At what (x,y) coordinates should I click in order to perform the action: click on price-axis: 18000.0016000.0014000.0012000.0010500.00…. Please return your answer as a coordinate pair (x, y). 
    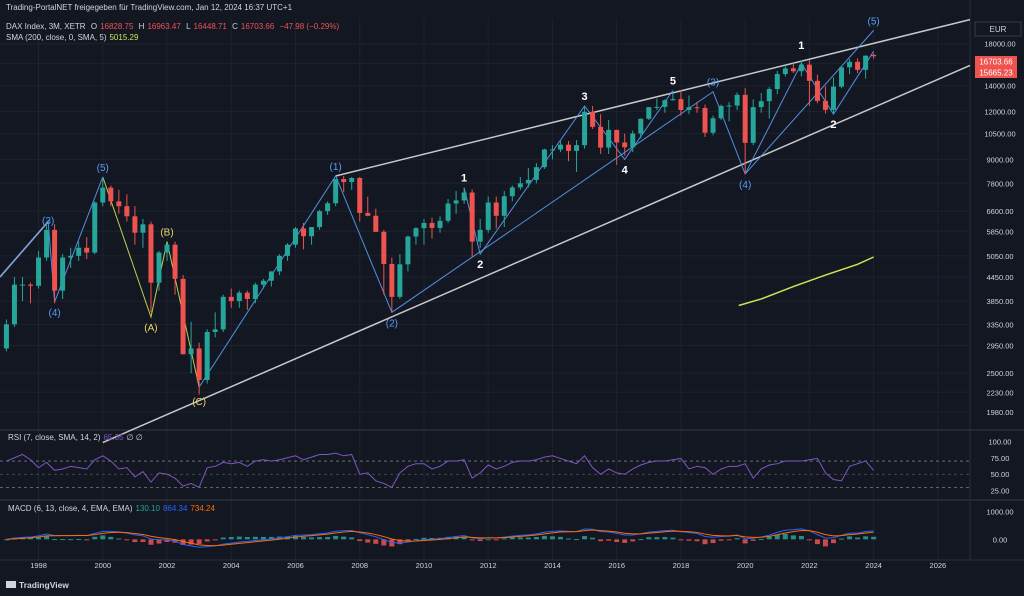
    Looking at the image, I should click on (999, 228).